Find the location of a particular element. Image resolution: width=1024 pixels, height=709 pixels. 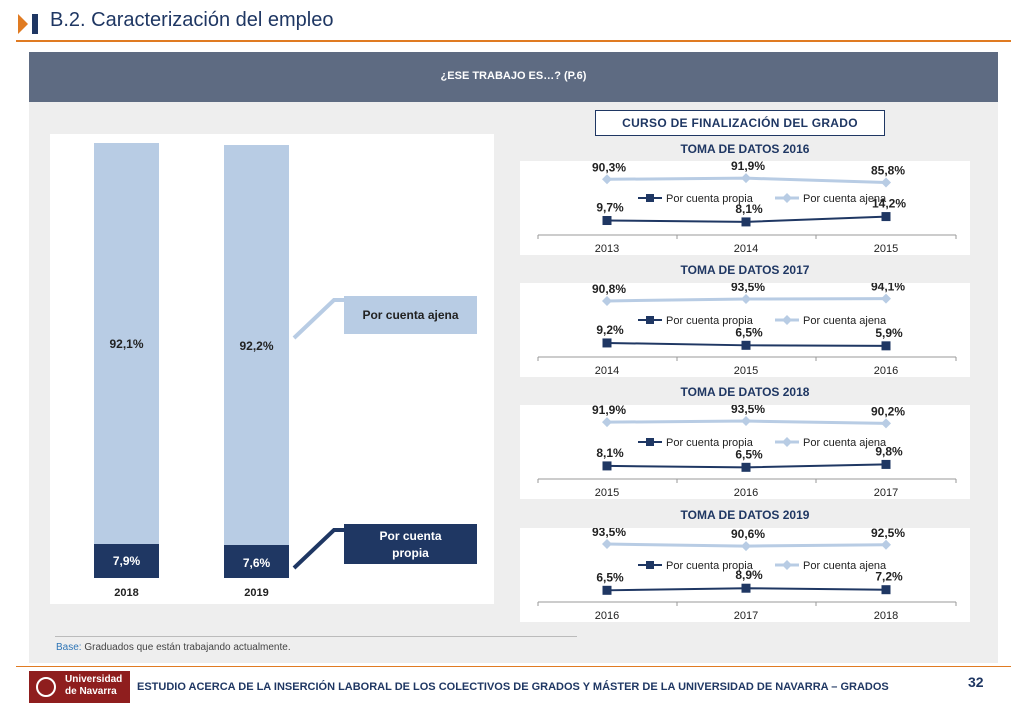

bar-2019-ajena is located at coordinates (256, 345).